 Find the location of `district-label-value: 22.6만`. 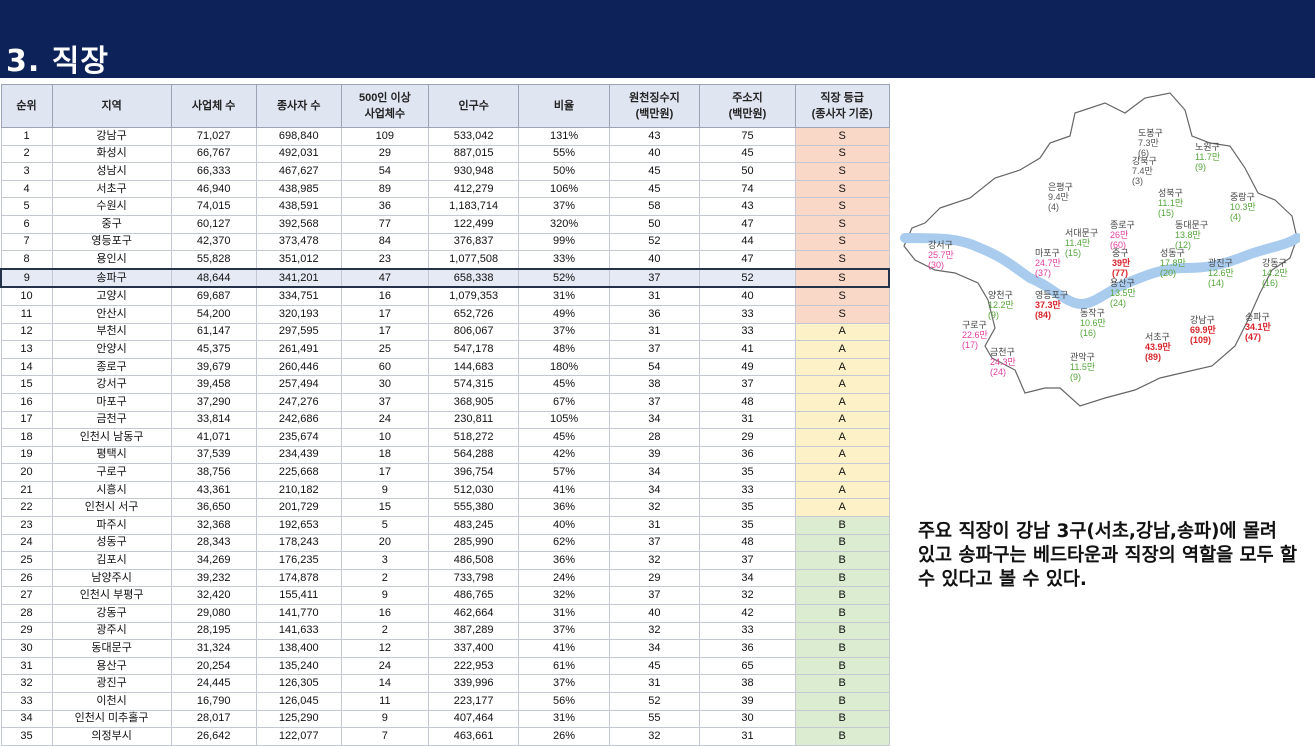

district-label-value: 22.6만 is located at coordinates (975, 335).